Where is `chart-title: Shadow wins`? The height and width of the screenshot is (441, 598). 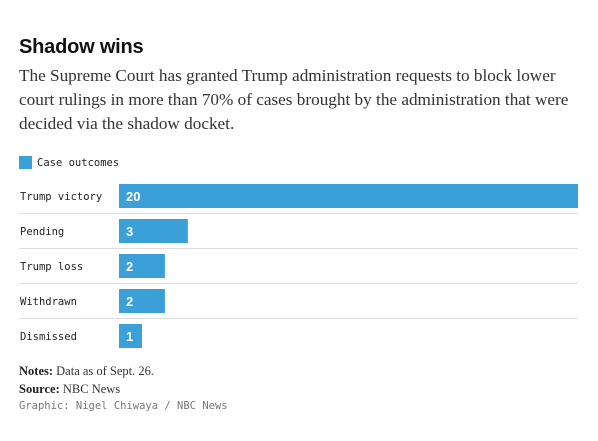 chart-title: Shadow wins is located at coordinates (81, 47).